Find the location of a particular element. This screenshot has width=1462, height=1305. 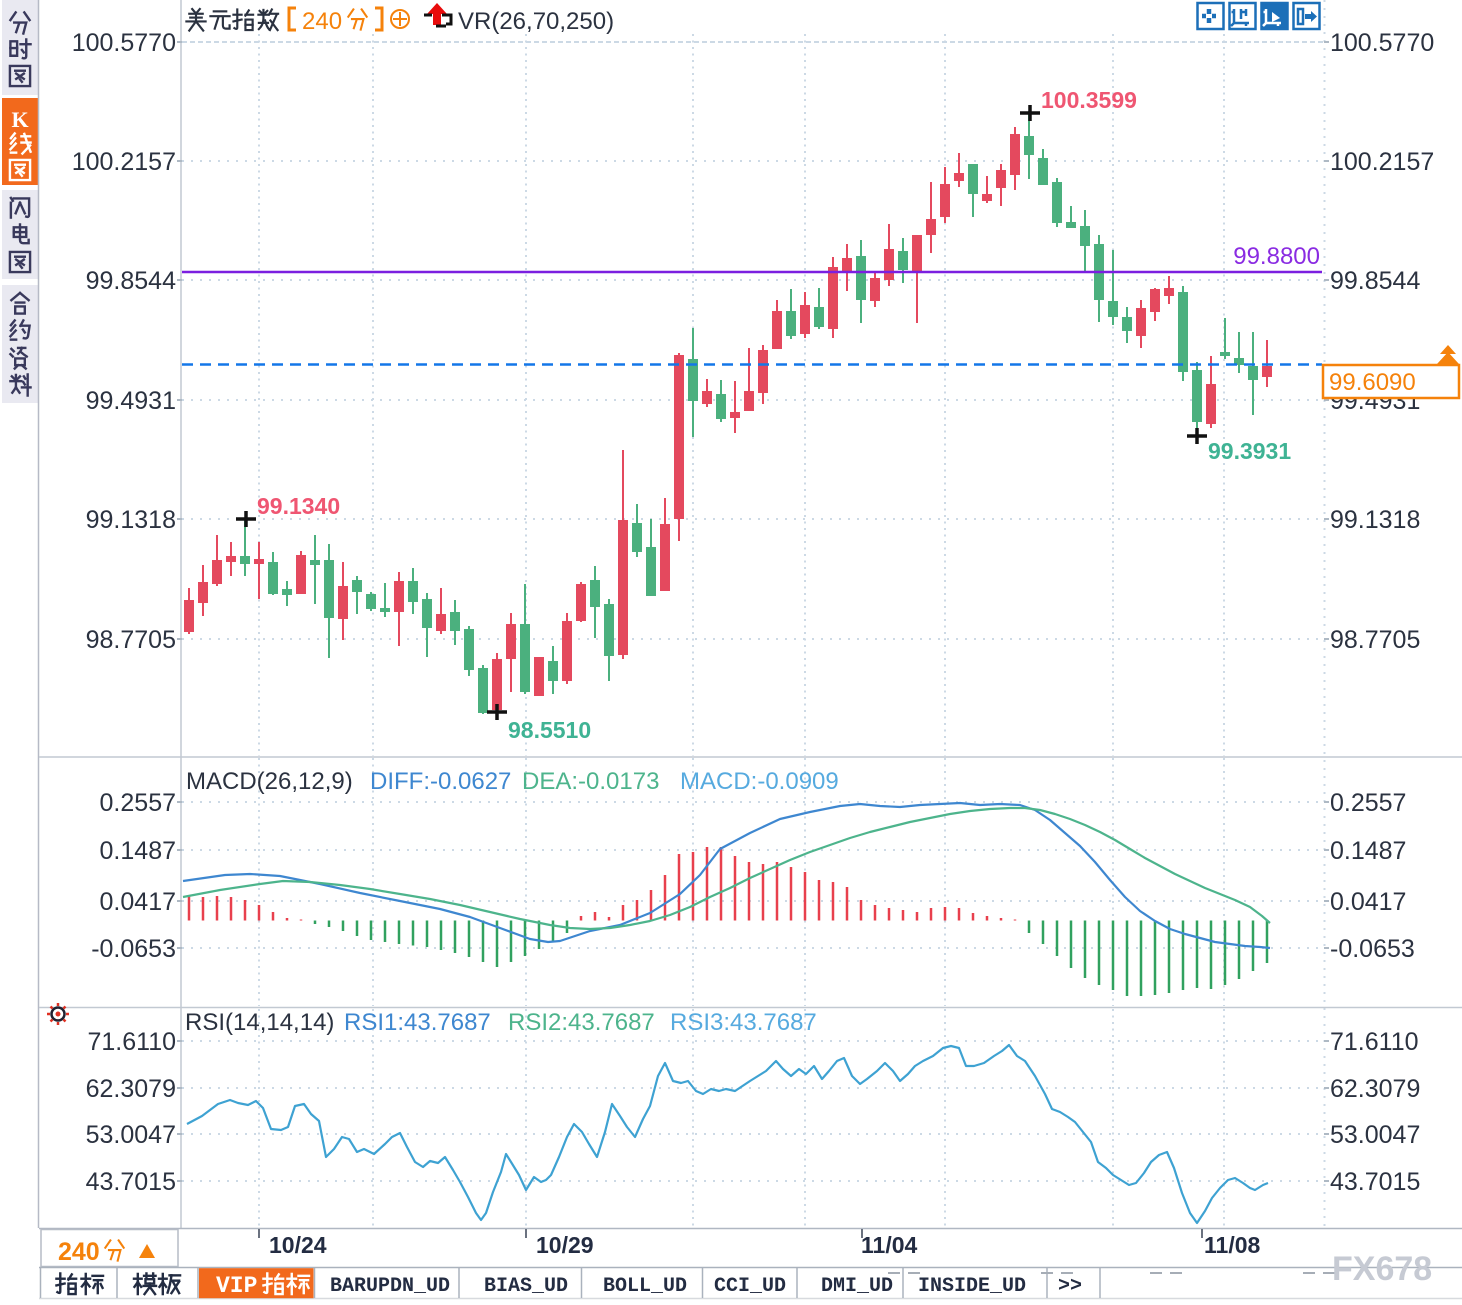

svg-text: 98.5510 is located at coordinates (549, 730).